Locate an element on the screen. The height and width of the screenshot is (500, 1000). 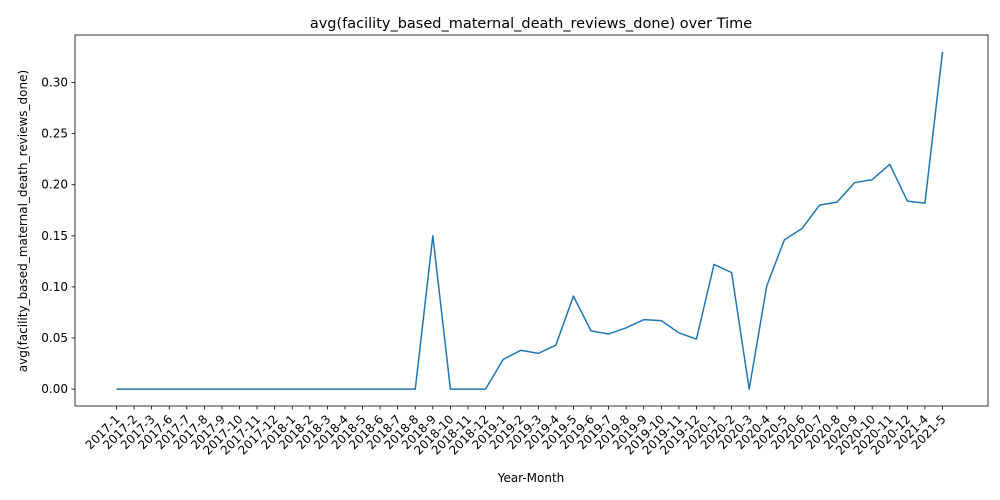
y-tick-label: 0.15 is located at coordinates (54, 236).